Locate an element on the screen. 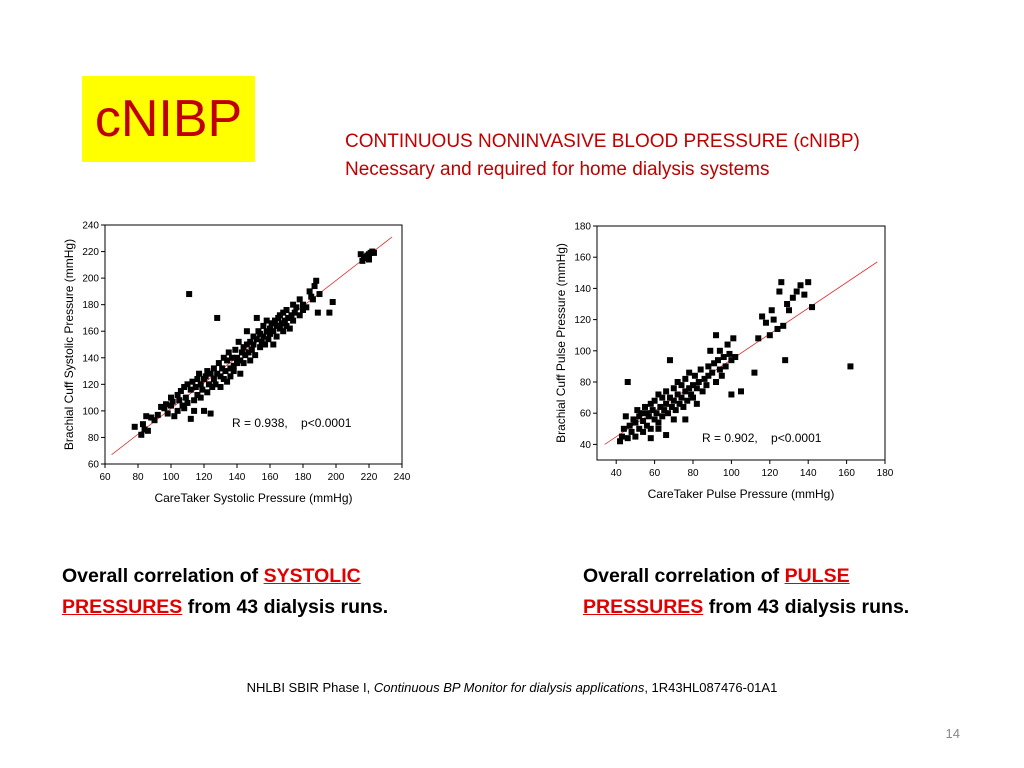 This screenshot has height=768, width=1024. x-tick-label: 140 is located at coordinates (808, 473).